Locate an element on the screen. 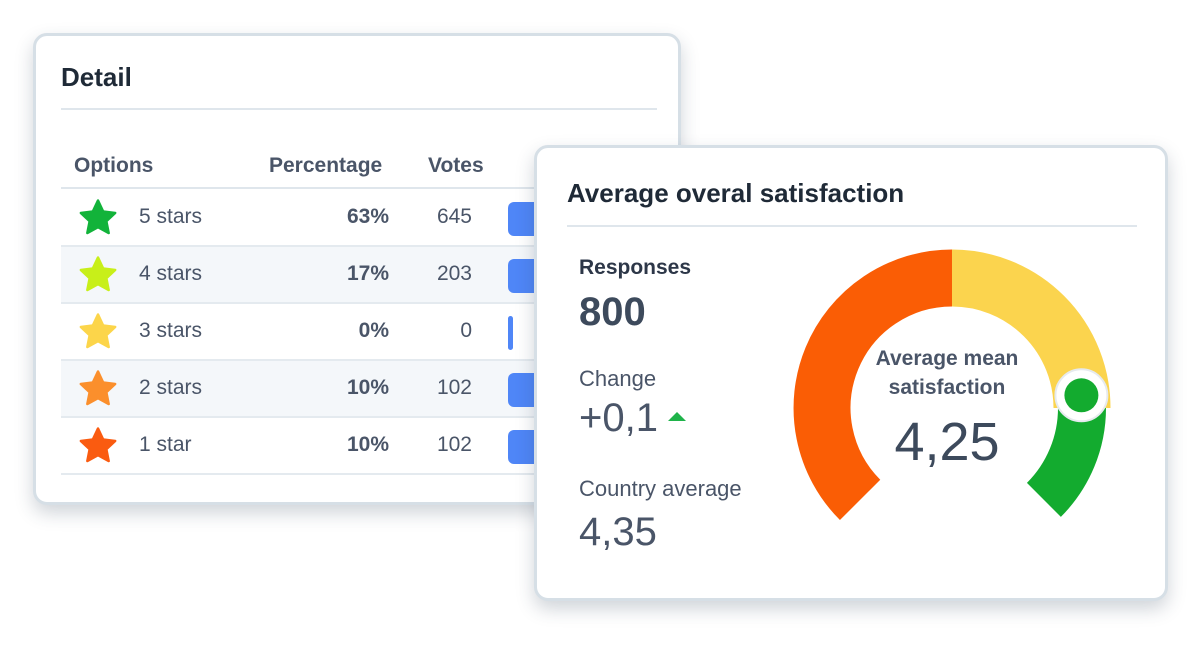 The image size is (1200, 652). gauge-label: Average mean satisfaction is located at coordinates (947, 373).